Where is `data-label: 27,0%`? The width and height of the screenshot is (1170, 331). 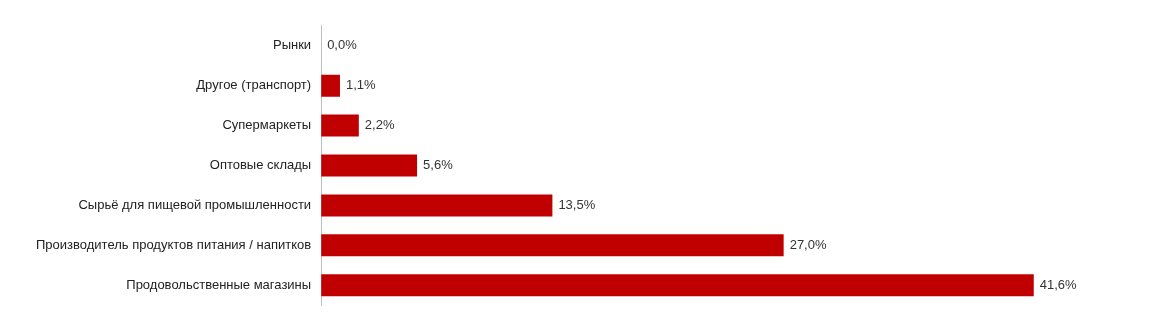 data-label: 27,0% is located at coordinates (808, 244).